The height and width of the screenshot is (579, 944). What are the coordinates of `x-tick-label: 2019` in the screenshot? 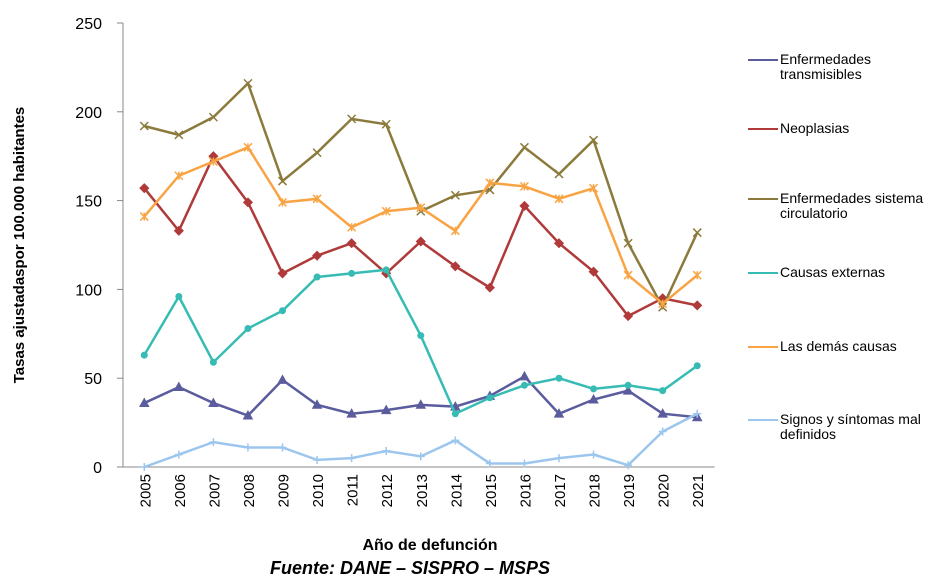 It's located at (629, 490).